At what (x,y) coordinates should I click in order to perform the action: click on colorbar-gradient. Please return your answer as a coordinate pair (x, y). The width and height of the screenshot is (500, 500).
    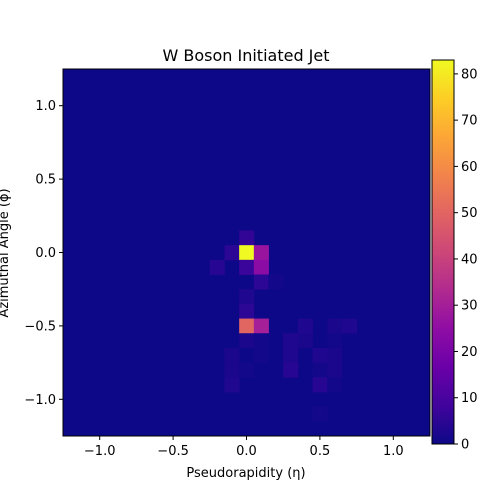
    Looking at the image, I should click on (443, 252).